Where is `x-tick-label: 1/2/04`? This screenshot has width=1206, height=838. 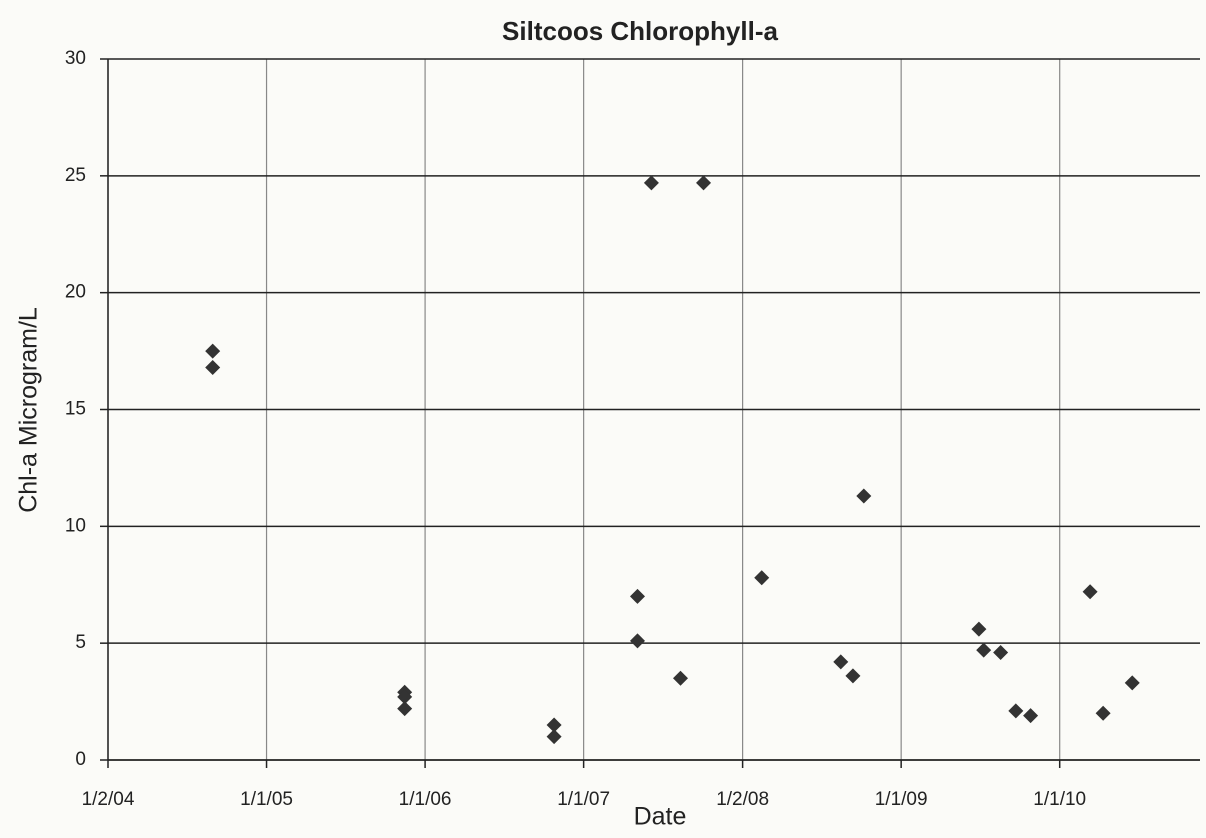
x-tick-label: 1/2/04 is located at coordinates (108, 799).